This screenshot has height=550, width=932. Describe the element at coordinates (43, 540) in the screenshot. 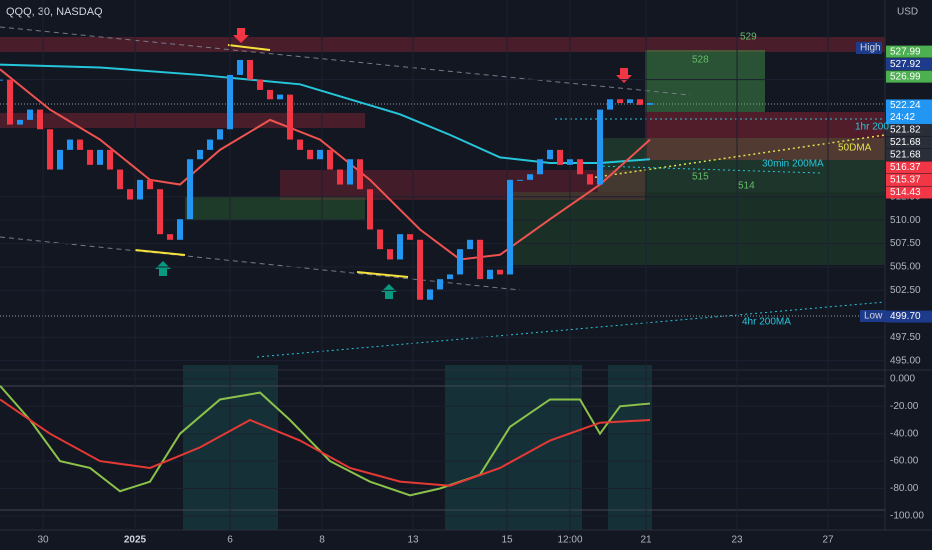

I see `x-tick-label: 30` at that location.